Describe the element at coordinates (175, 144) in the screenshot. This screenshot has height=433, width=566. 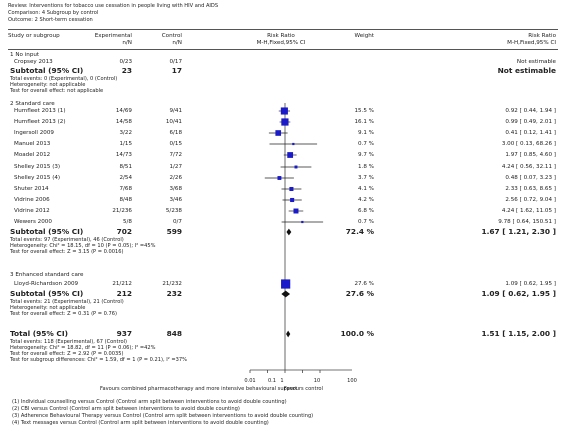
I see `study-ctrl: 0/15` at that location.